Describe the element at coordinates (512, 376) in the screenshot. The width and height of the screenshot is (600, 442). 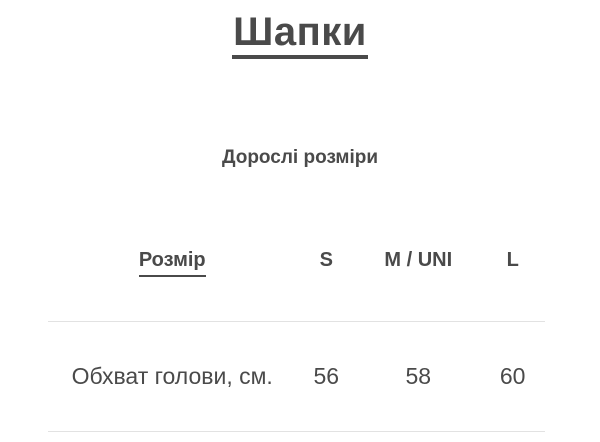
I see `cell-value-l: 60` at that location.